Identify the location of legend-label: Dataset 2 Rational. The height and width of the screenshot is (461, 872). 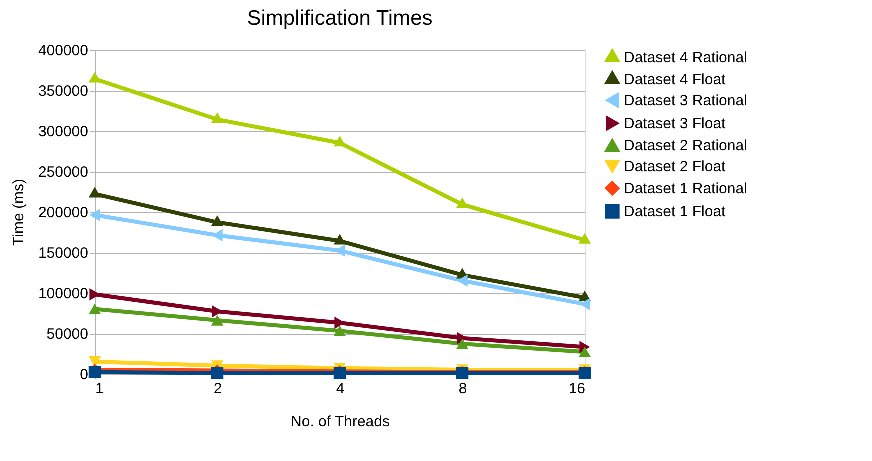
(686, 146).